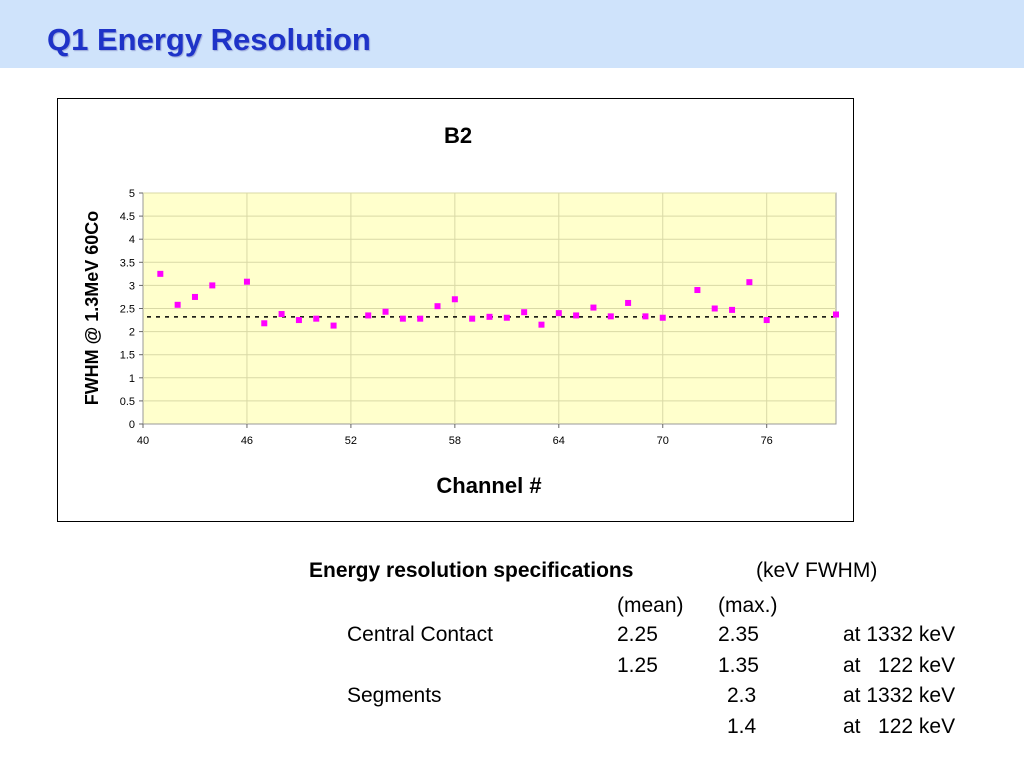 The width and height of the screenshot is (1024, 768). What do you see at coordinates (650, 605) in the screenshot?
I see `column-header-mean: (mean)` at bounding box center [650, 605].